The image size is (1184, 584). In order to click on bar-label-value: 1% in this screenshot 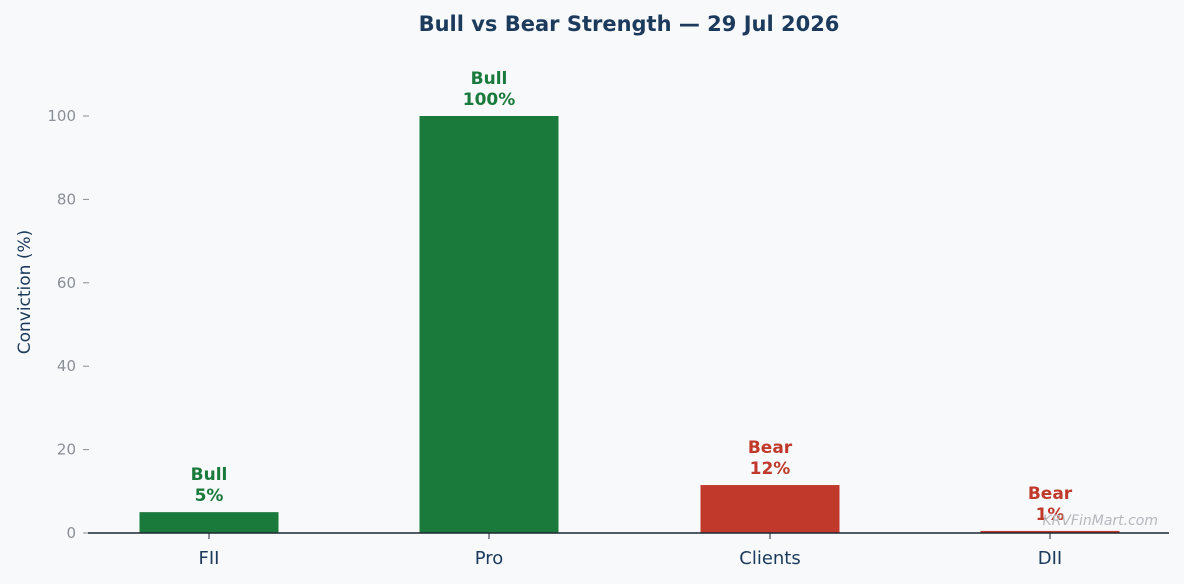, I will do `click(1050, 515)`.